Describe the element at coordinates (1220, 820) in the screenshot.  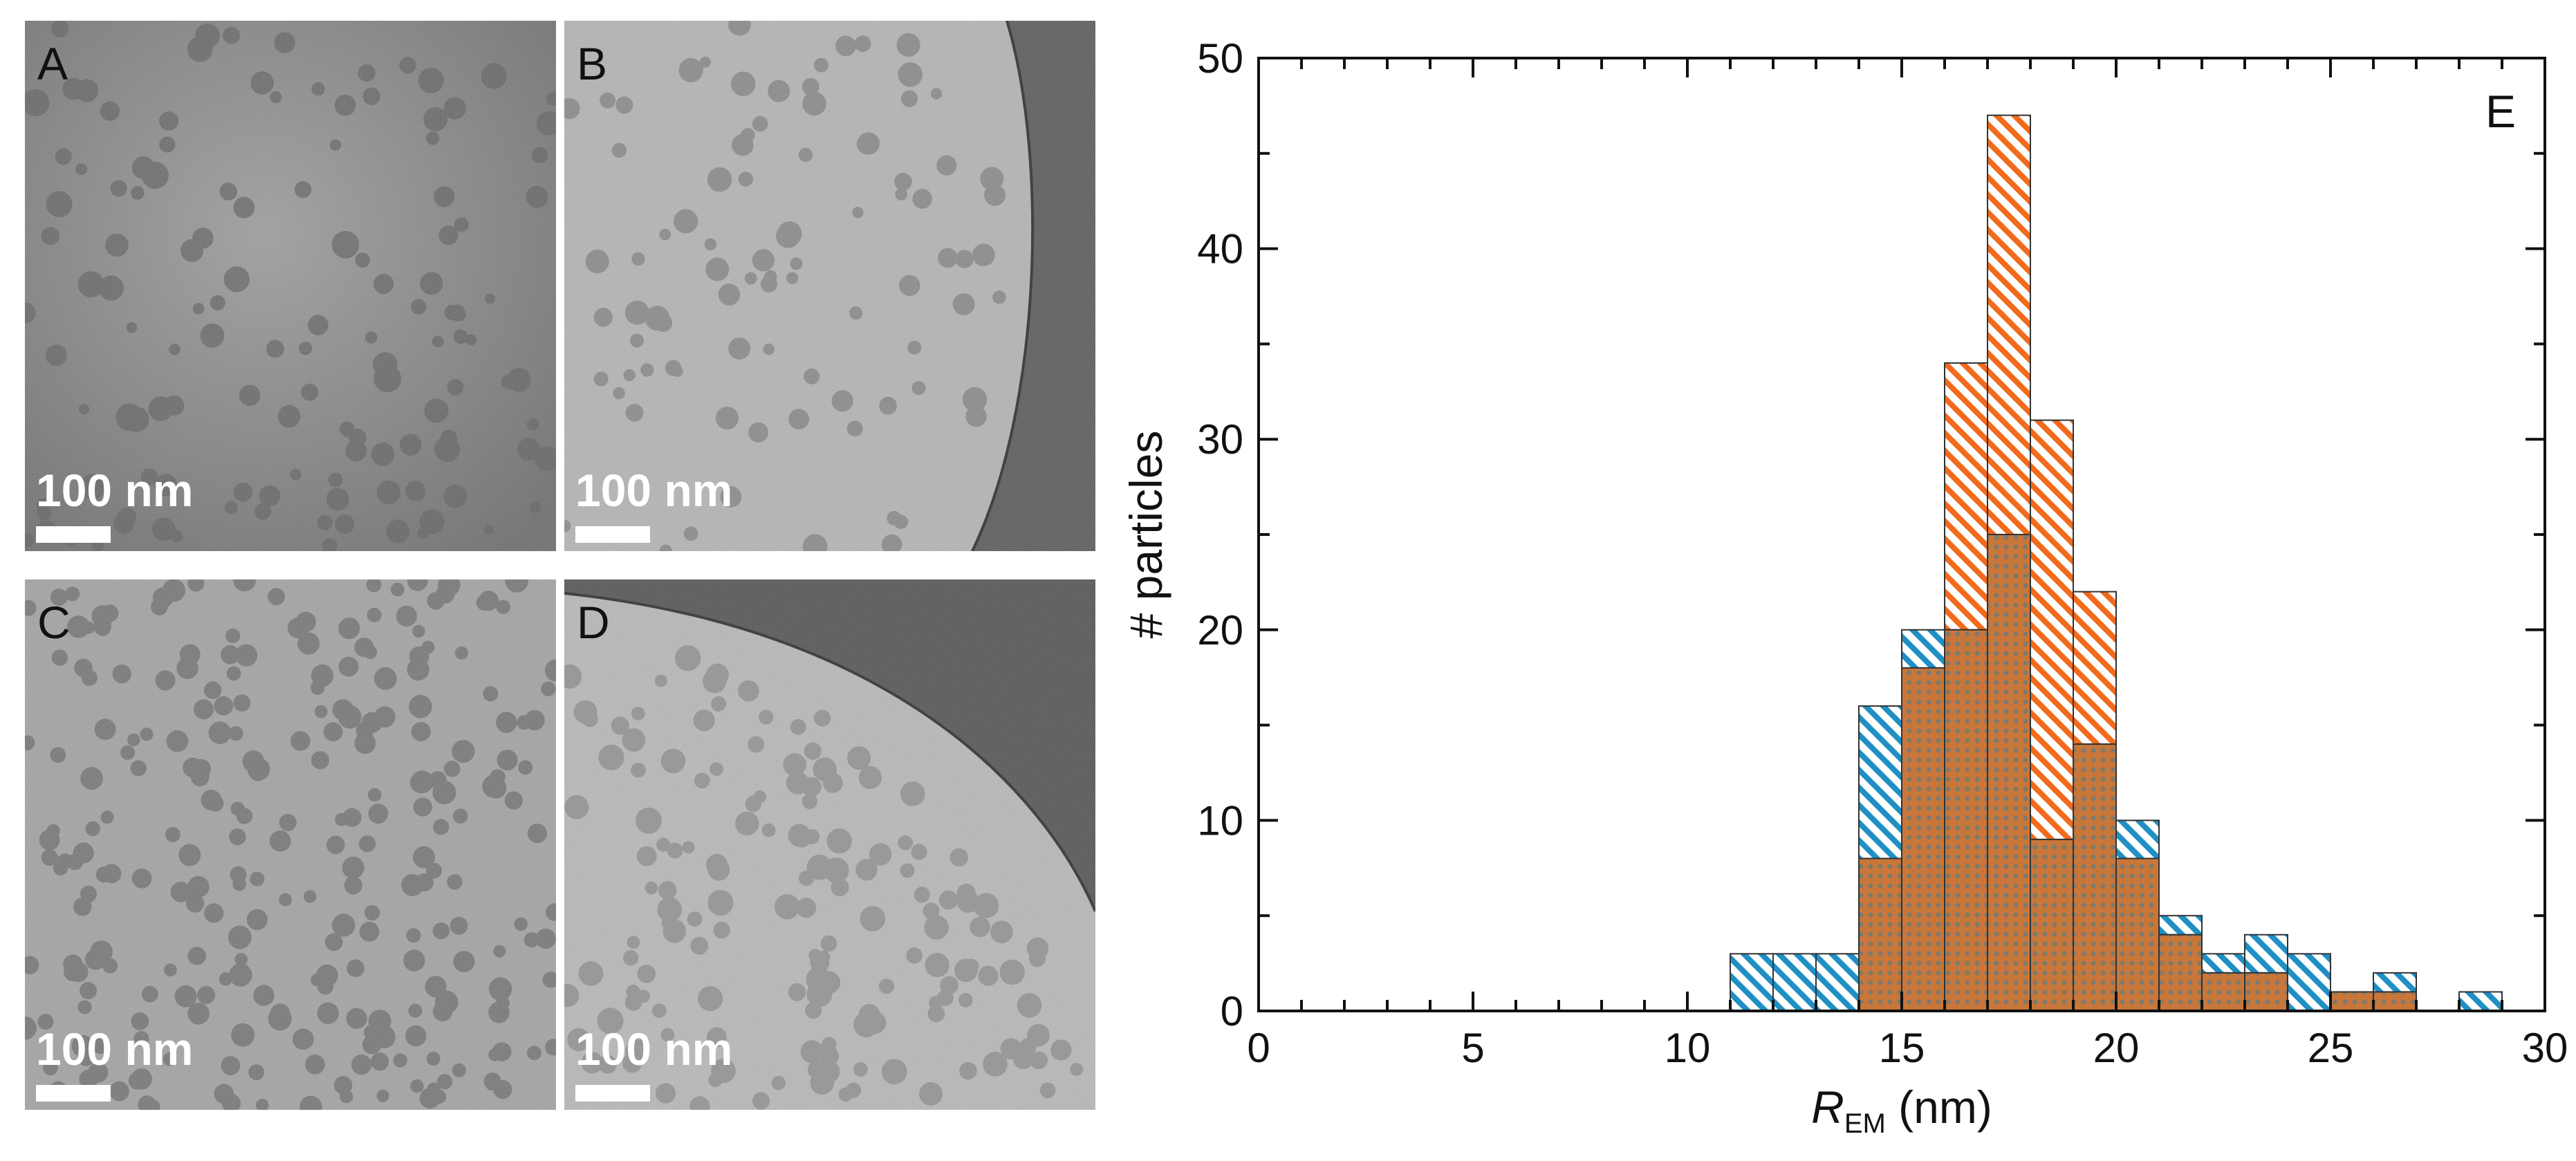
I see `y-tick-label: 10` at that location.